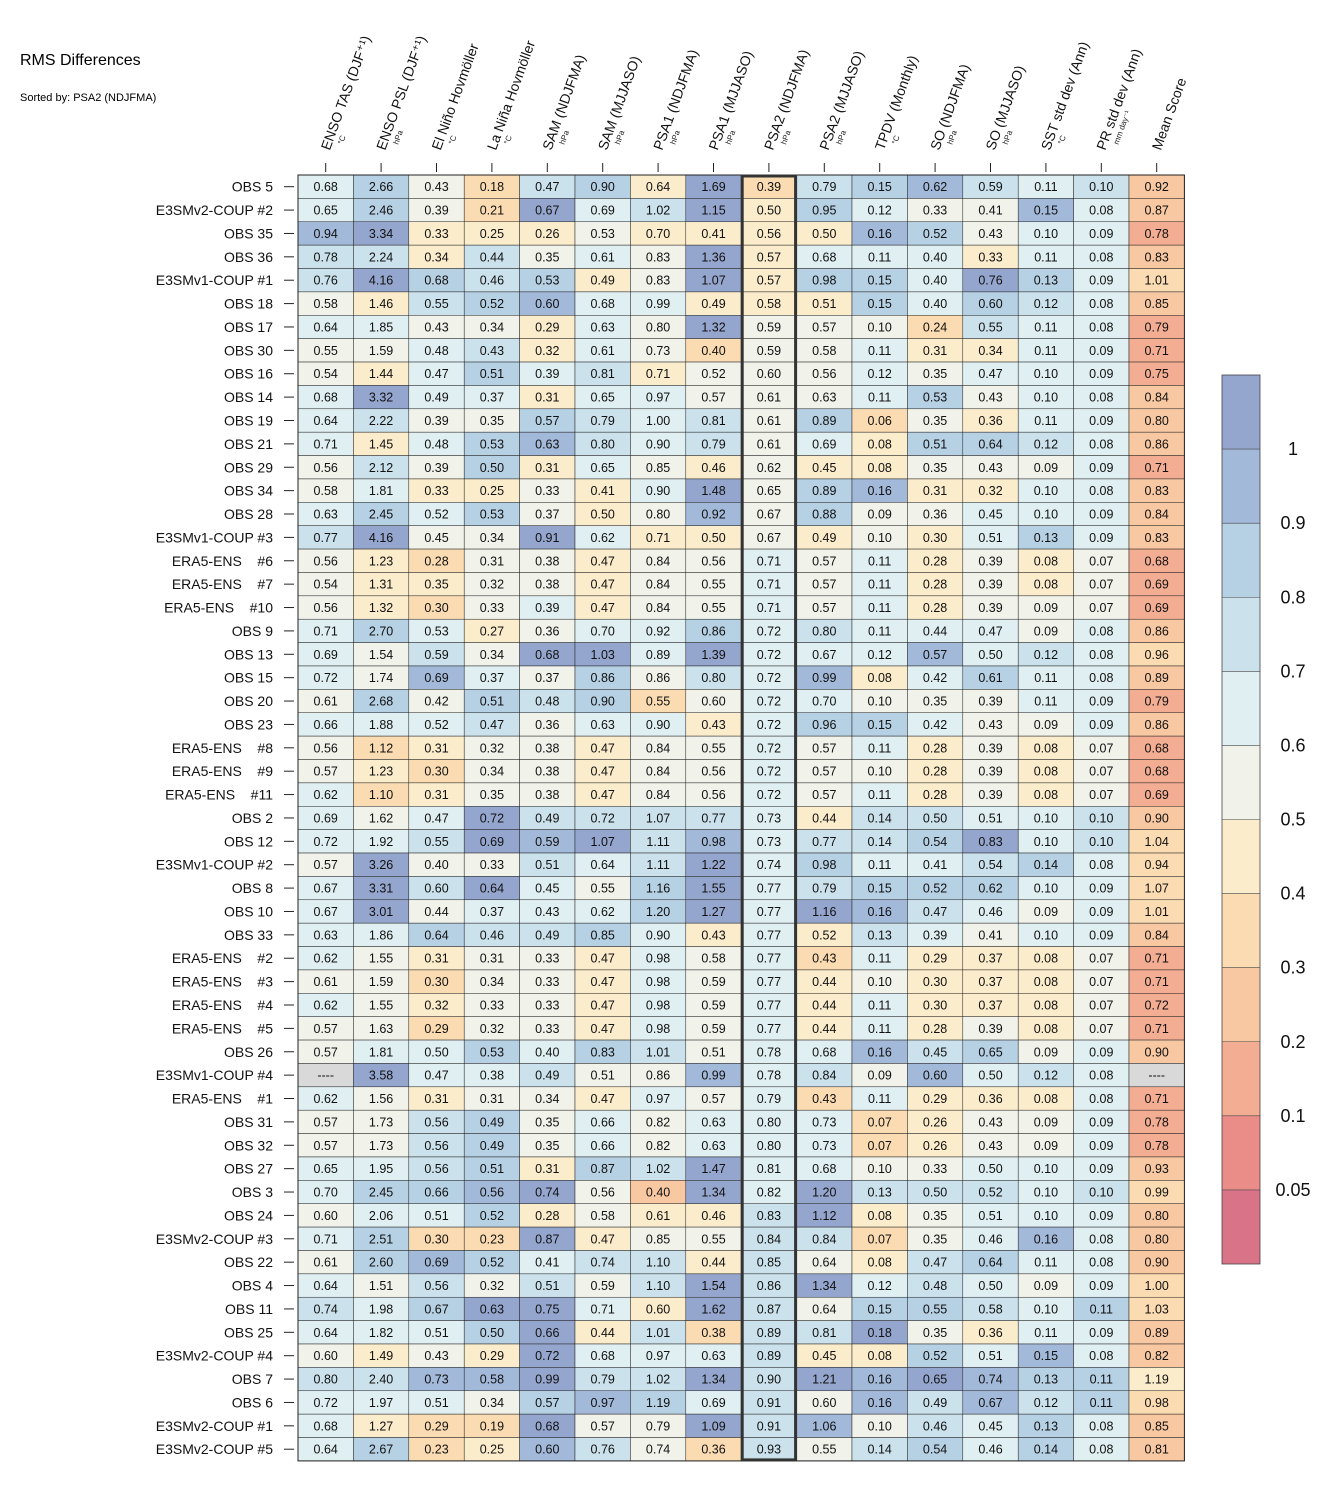 This screenshot has height=1486, width=1333. I want to click on cell-value-label: 0.38, so click(713, 1333).